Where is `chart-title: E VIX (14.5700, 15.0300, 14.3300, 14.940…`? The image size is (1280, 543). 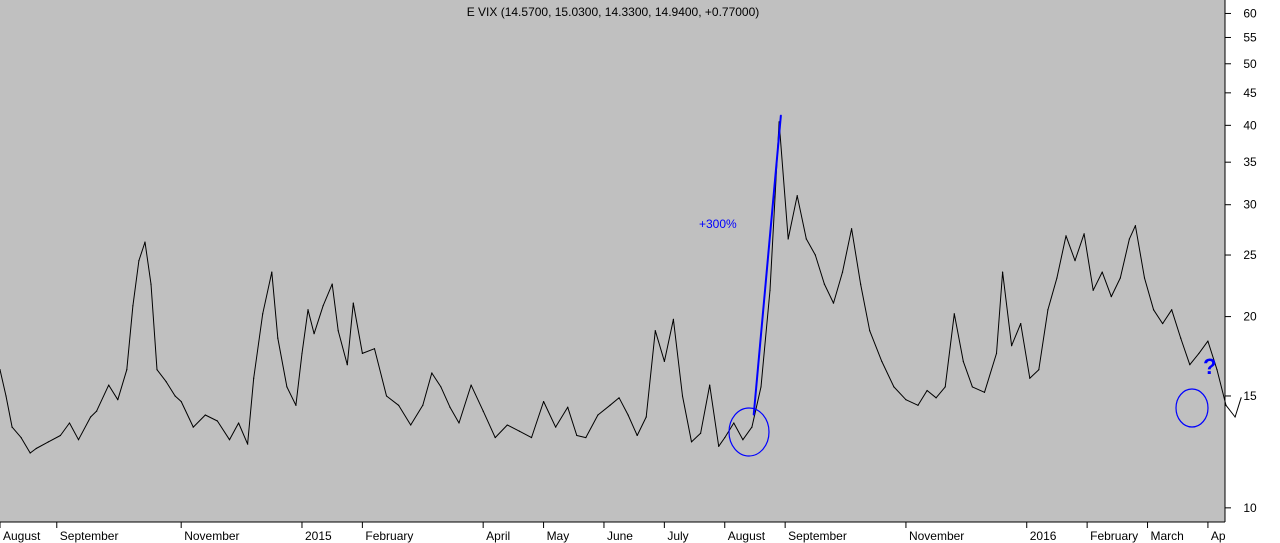 chart-title: E VIX (14.5700, 15.0300, 14.3300, 14.940… is located at coordinates (613, 12).